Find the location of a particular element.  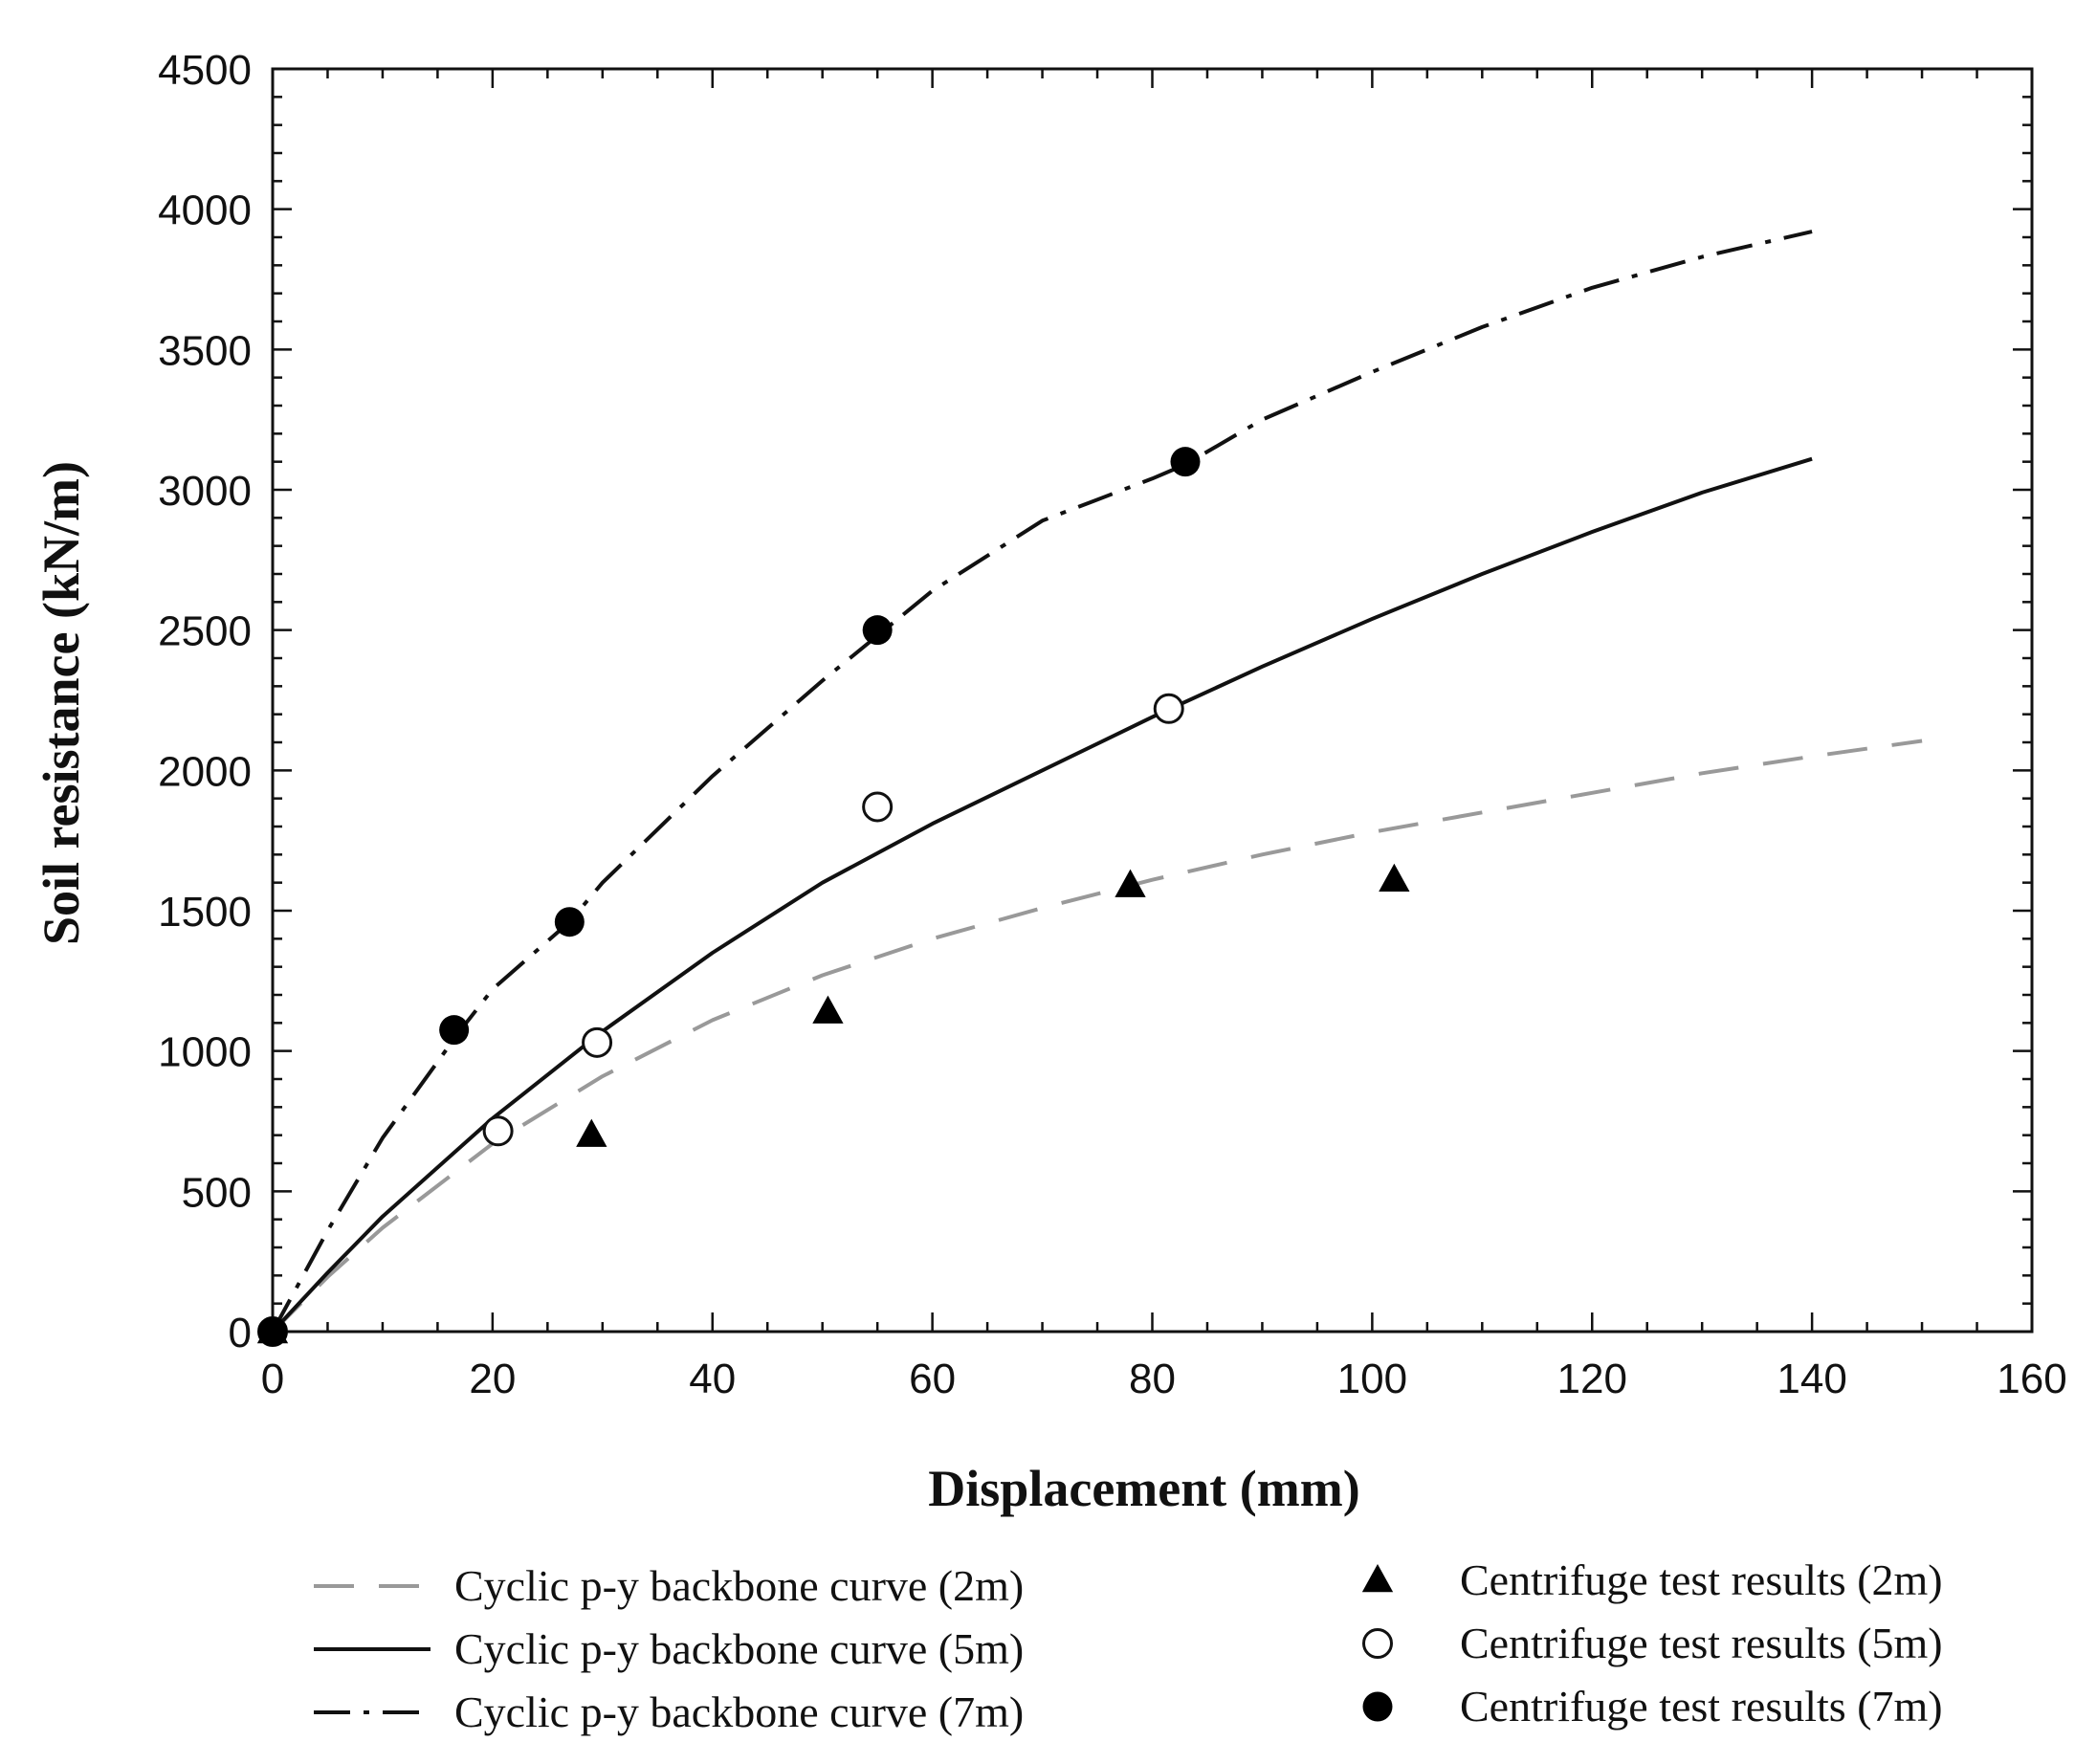

y-tick-label: 500 is located at coordinates (217, 1192).